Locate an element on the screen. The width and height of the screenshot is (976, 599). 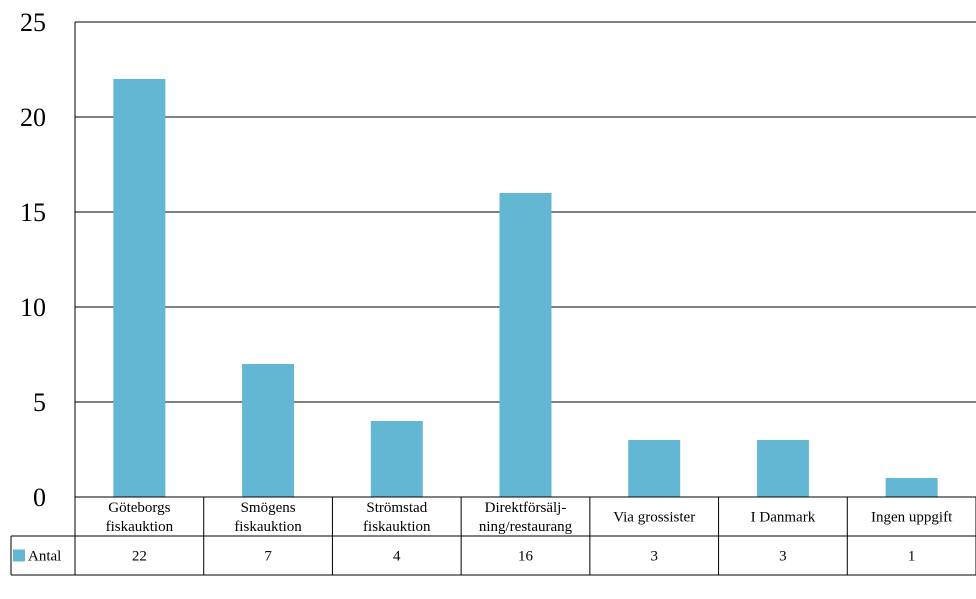
y-tick-label: 15 is located at coordinates (33, 212).